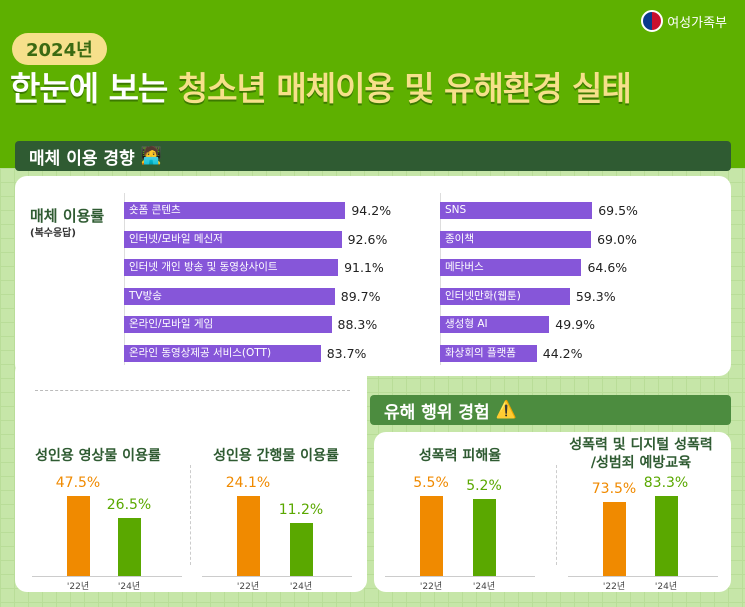  I want to click on taegeuk-emblem-icon, so click(652, 21).